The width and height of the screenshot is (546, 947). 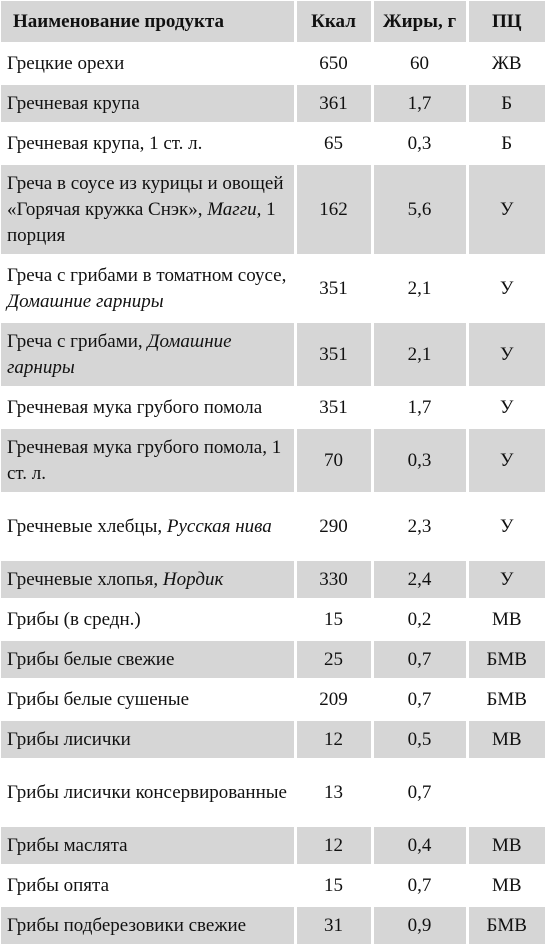 What do you see at coordinates (149, 740) in the screenshot?
I see `product-name-cell: Грибы лисички` at bounding box center [149, 740].